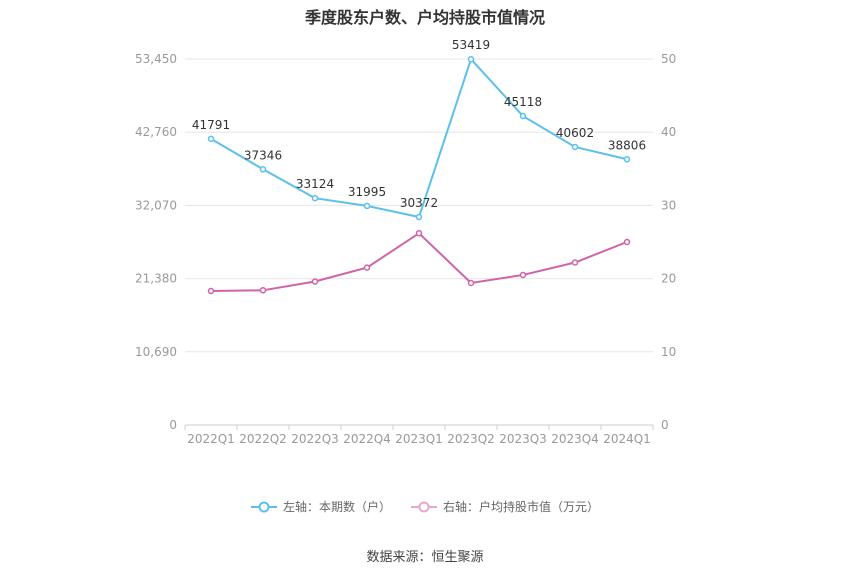 Image resolution: width=850 pixels, height=575 pixels. What do you see at coordinates (156, 242) in the screenshot?
I see `left-axis-ticks: 0 10,690 21,380 32,070 42,760 53,450` at bounding box center [156, 242].